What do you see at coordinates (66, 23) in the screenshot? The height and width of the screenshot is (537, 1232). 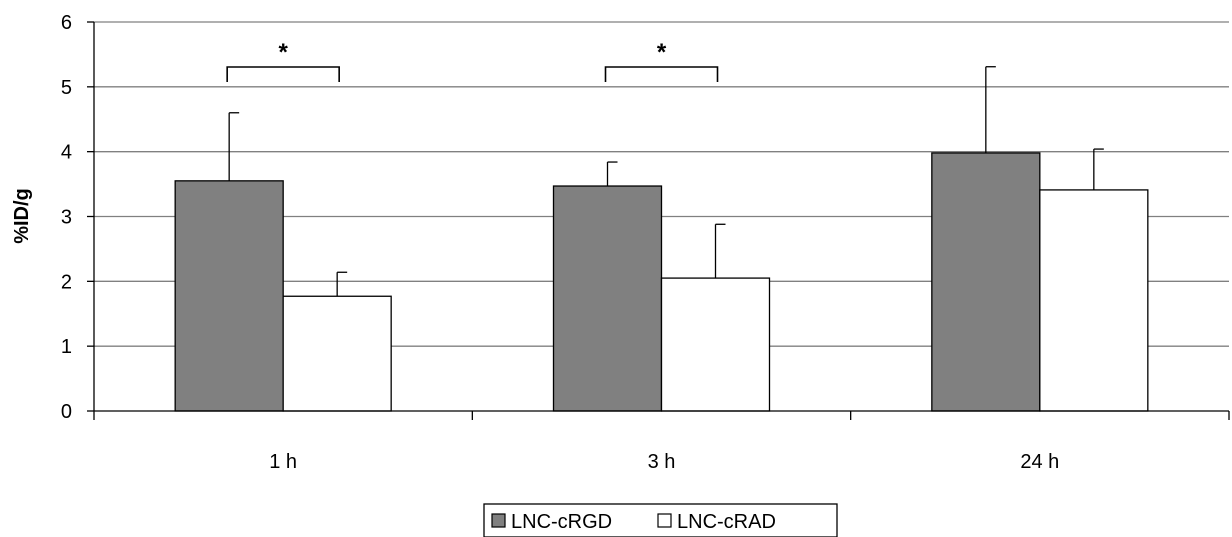 I see `y-tick-label: 6` at bounding box center [66, 23].